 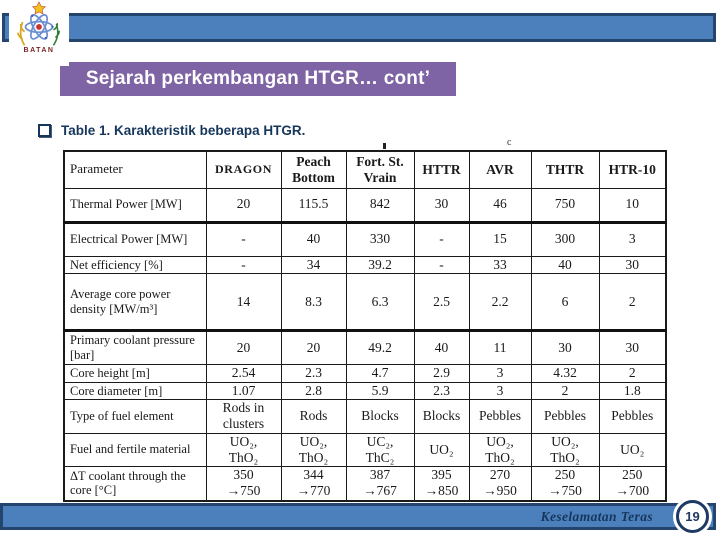 What do you see at coordinates (135, 205) in the screenshot?
I see `row-header: Thermal Power [MW]` at bounding box center [135, 205].